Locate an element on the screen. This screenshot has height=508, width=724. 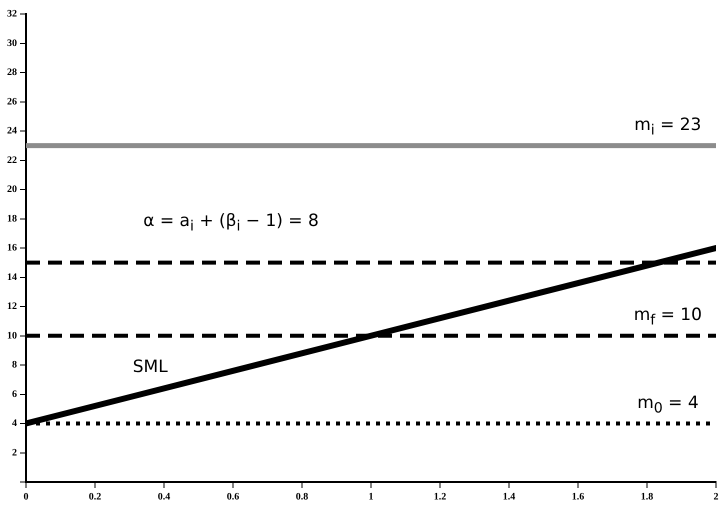
y-tick-label: 22 is located at coordinates (12, 160).